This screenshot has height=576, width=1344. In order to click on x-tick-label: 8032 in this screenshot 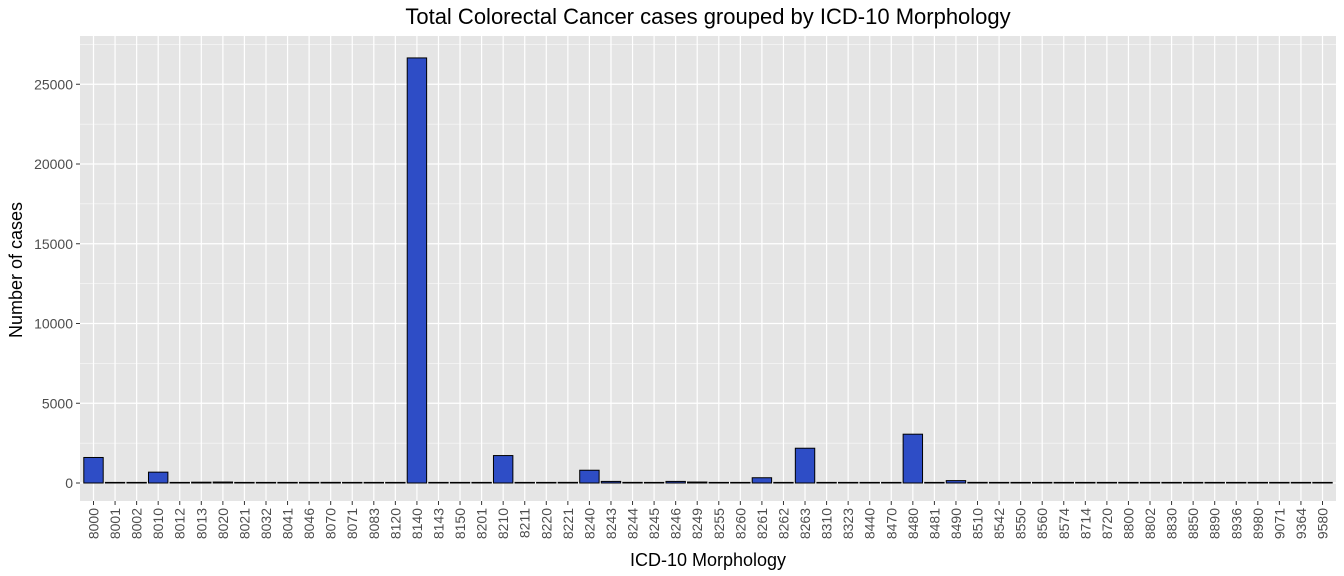, I will do `click(266, 523)`.